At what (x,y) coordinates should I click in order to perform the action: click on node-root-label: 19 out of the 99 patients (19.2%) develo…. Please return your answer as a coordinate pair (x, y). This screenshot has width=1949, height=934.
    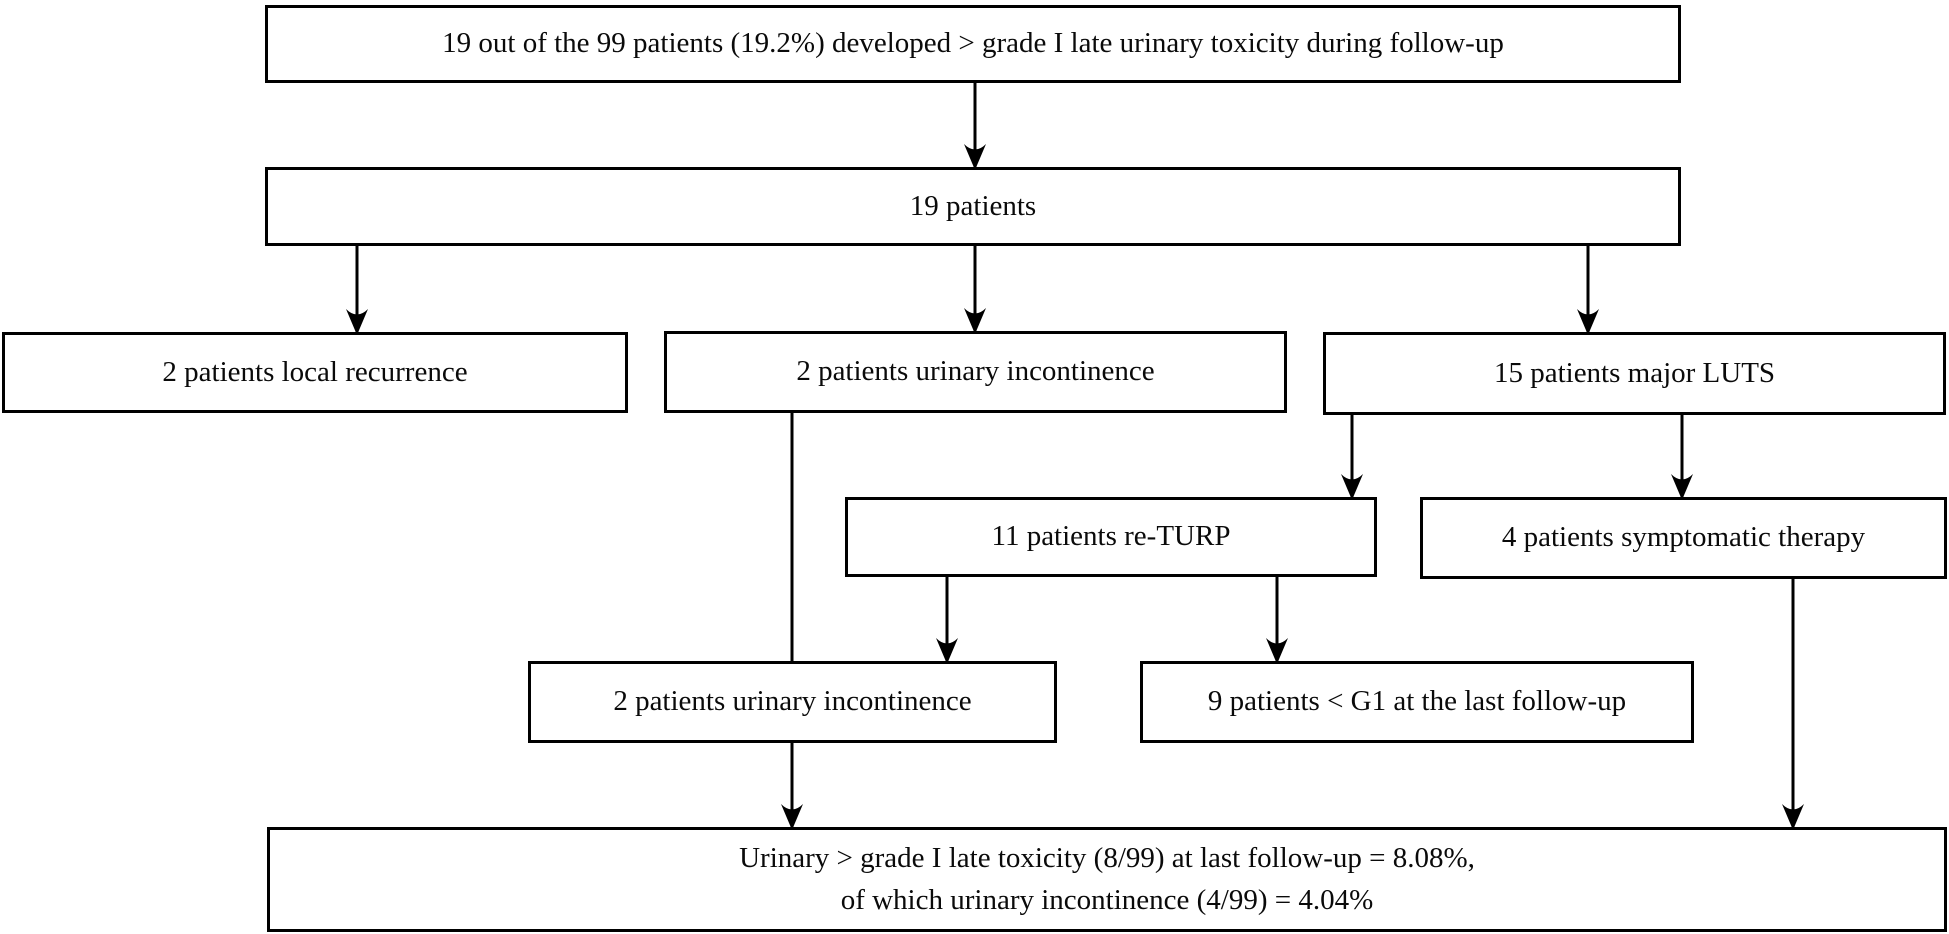
    Looking at the image, I should click on (973, 43).